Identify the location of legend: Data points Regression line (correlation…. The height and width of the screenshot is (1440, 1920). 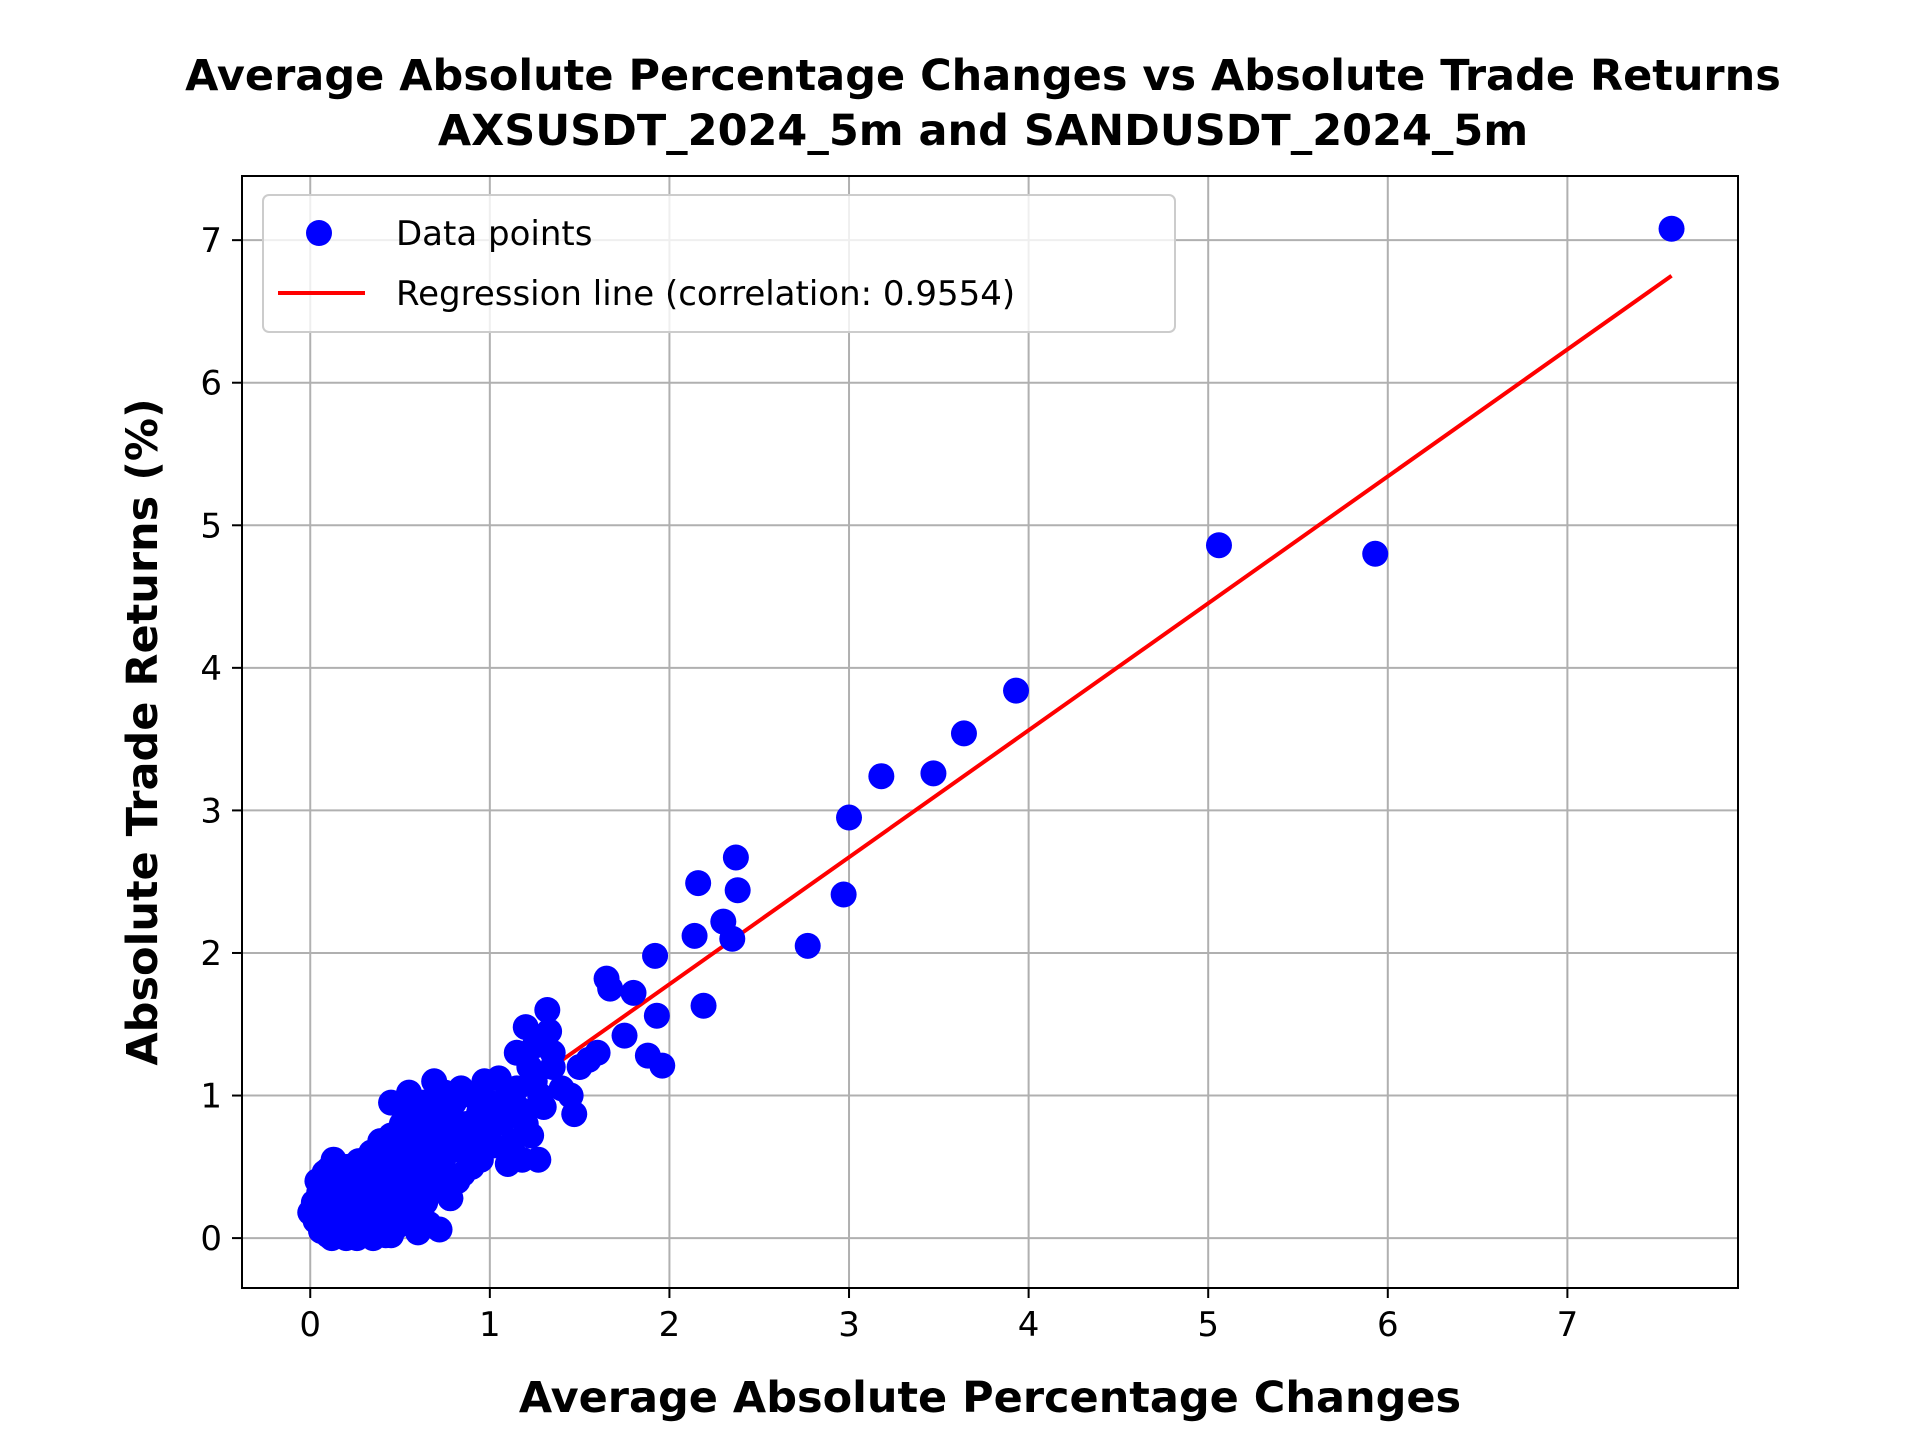
(719, 263).